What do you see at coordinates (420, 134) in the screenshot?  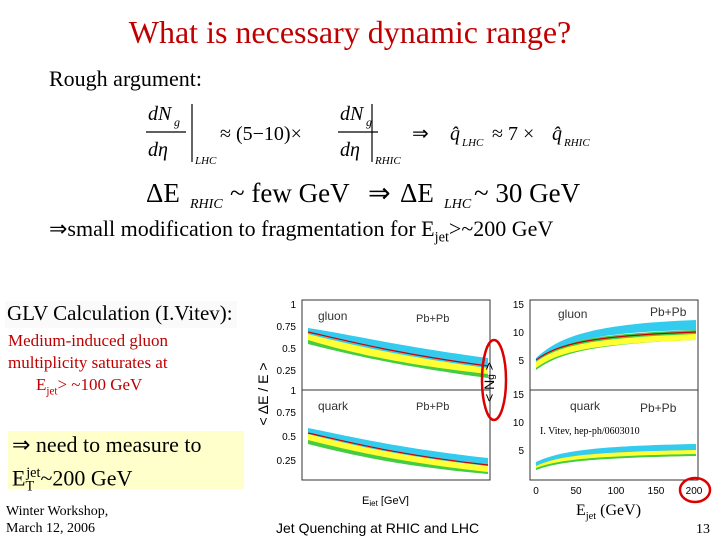 I see `eq-implies-1: ⇒` at bounding box center [420, 134].